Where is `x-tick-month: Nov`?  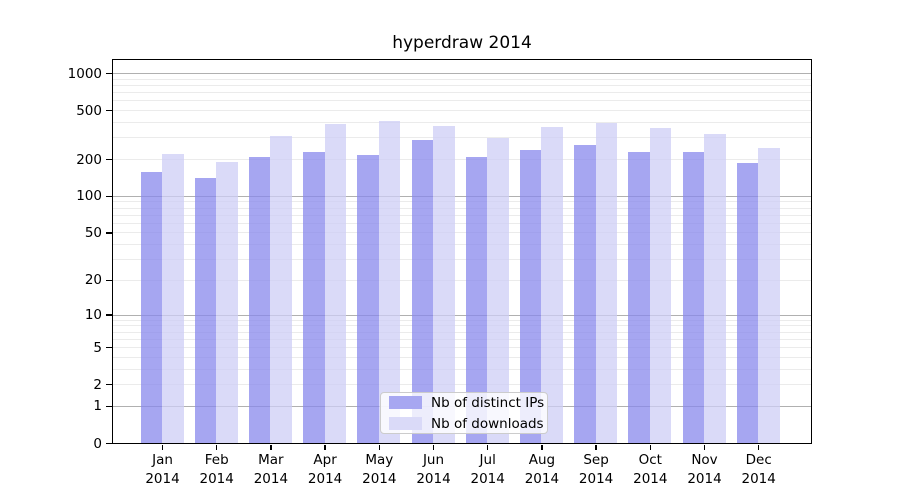
x-tick-month: Nov is located at coordinates (704, 460).